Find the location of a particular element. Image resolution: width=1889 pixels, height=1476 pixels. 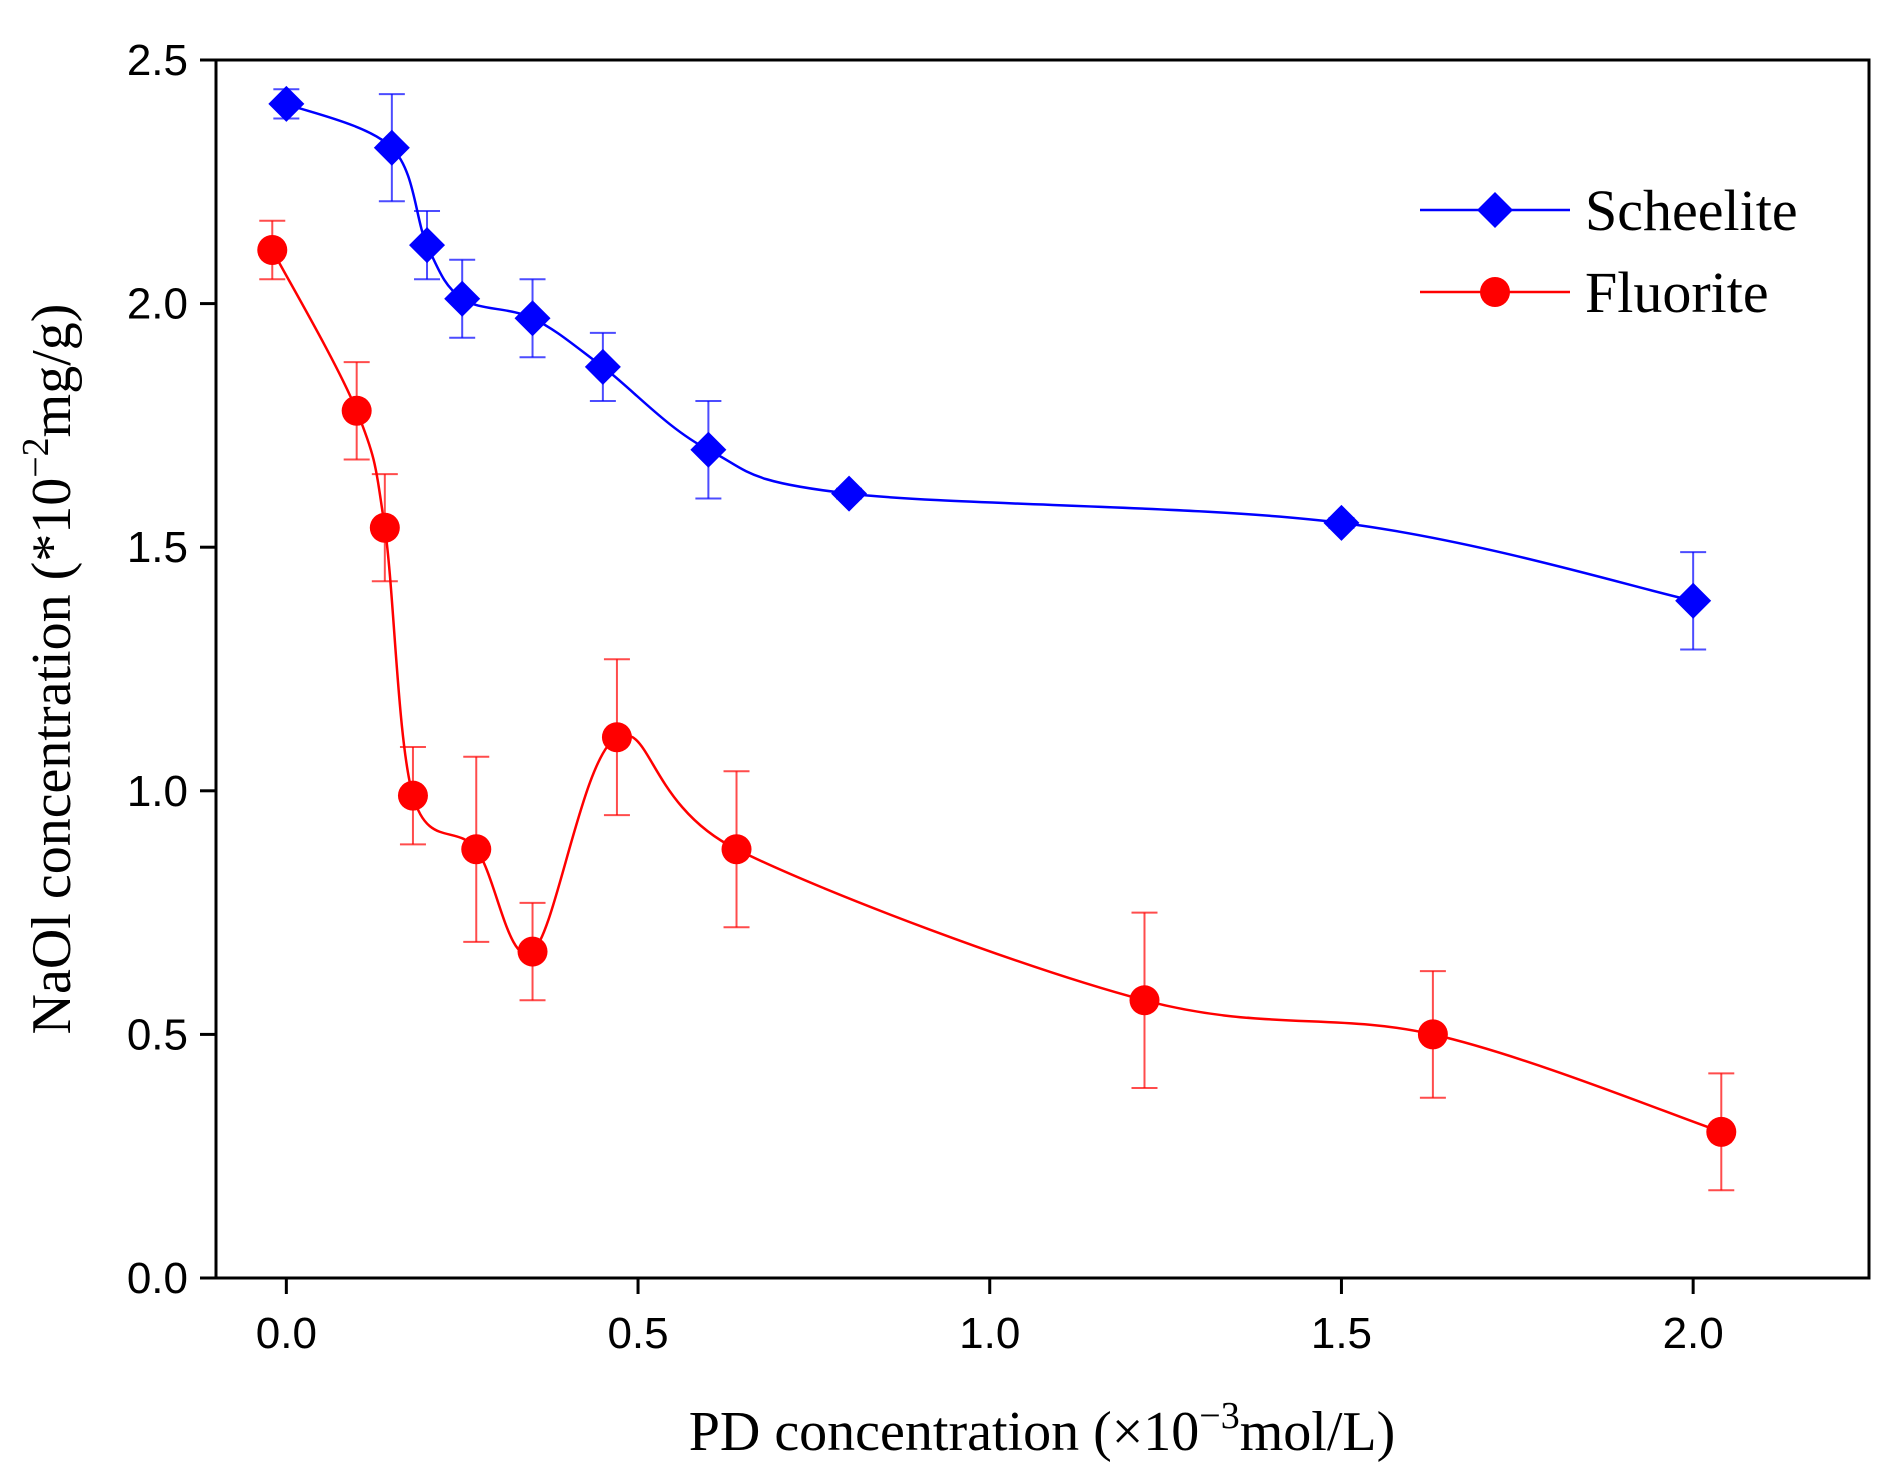

y-tick-label: 2.5 is located at coordinates (157, 60).